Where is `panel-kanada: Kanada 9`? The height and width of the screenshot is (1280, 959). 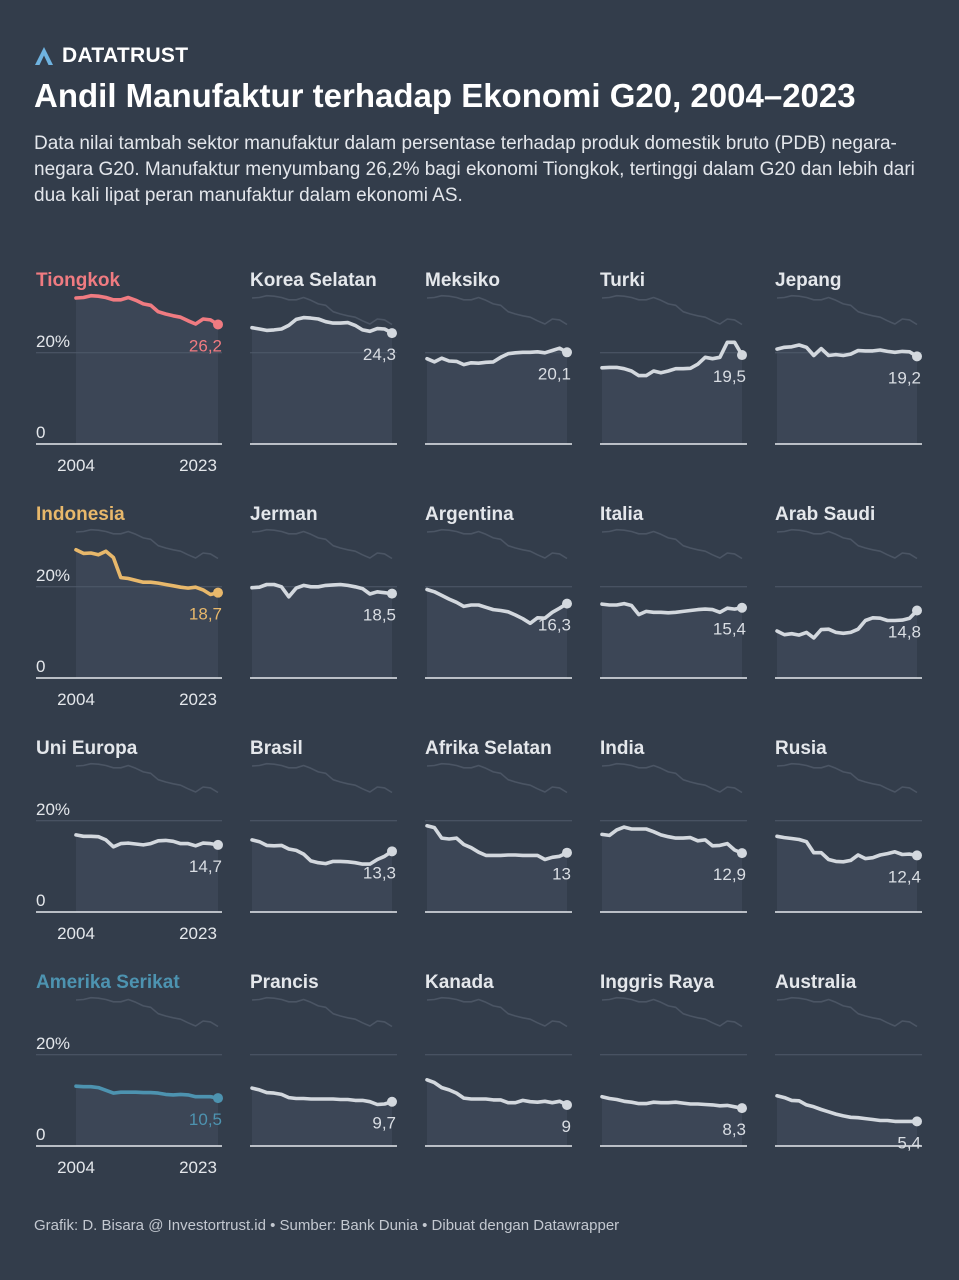
panel-kanada: Kanada 9 is located at coordinates (498, 1059).